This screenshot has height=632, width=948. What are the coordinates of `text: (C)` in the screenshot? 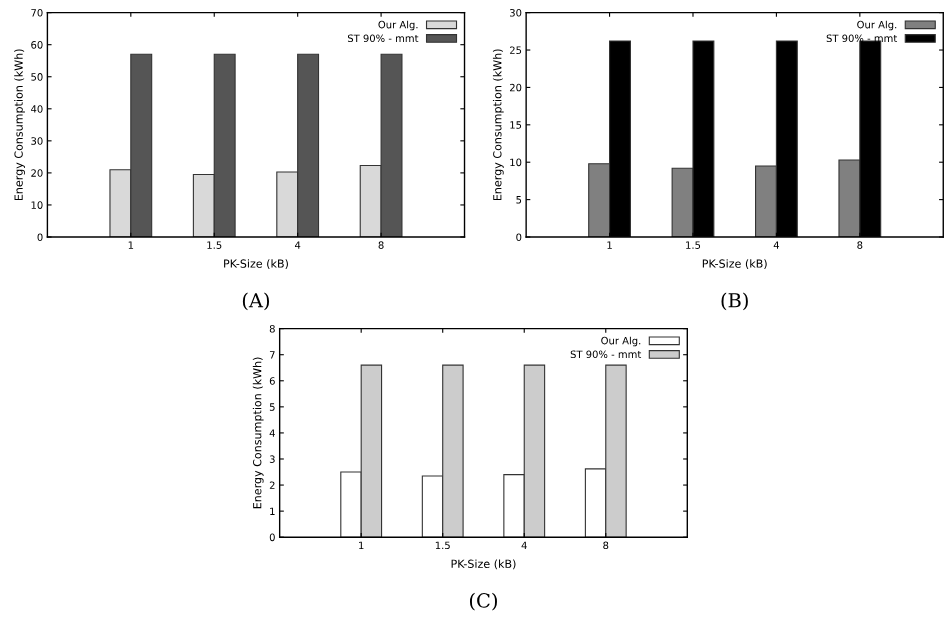 It's located at (483, 601).